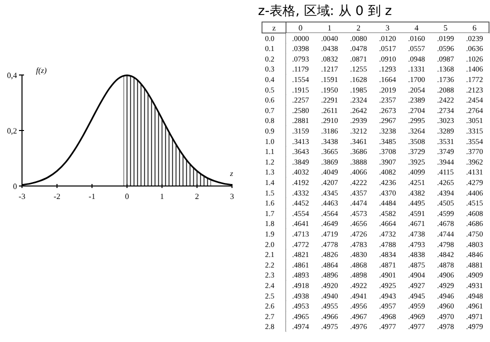 This screenshot has height=342, width=490. I want to click on x-tick-label: -1, so click(92, 196).